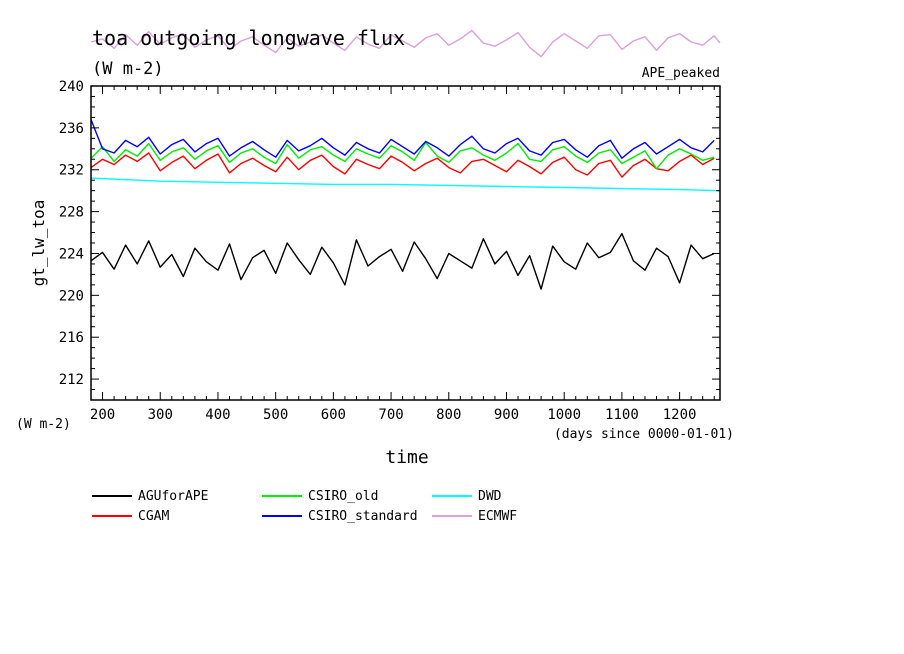 The image size is (904, 654). I want to click on y-tick-label: 224, so click(71, 254).